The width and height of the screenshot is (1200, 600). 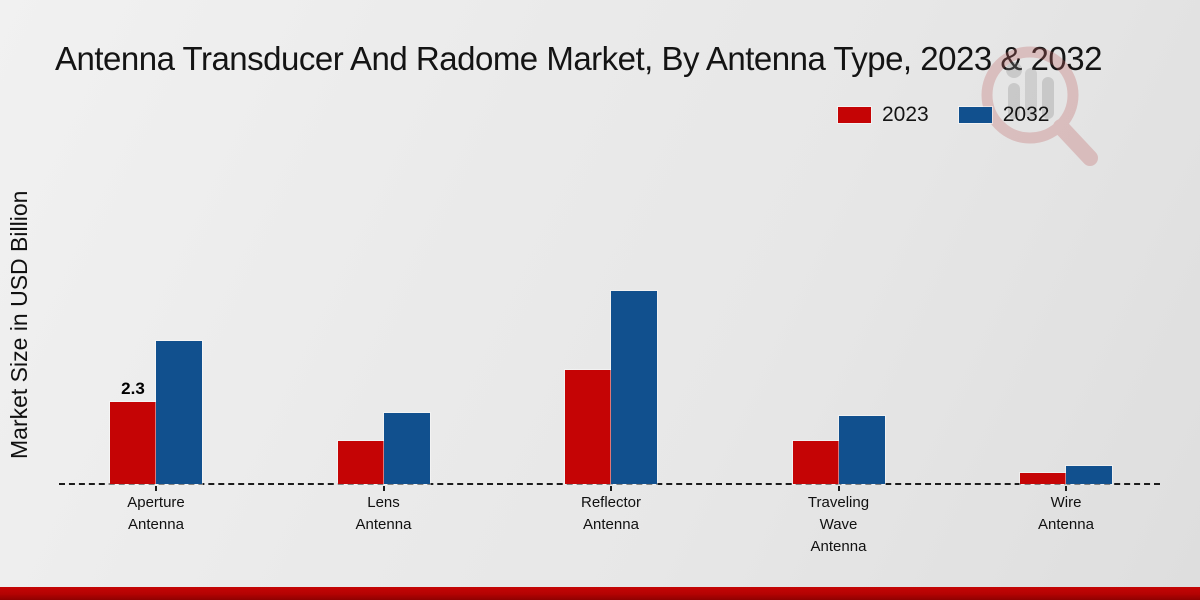 I want to click on y-axis-label: Market Size in USD Billion, so click(x=19, y=325).